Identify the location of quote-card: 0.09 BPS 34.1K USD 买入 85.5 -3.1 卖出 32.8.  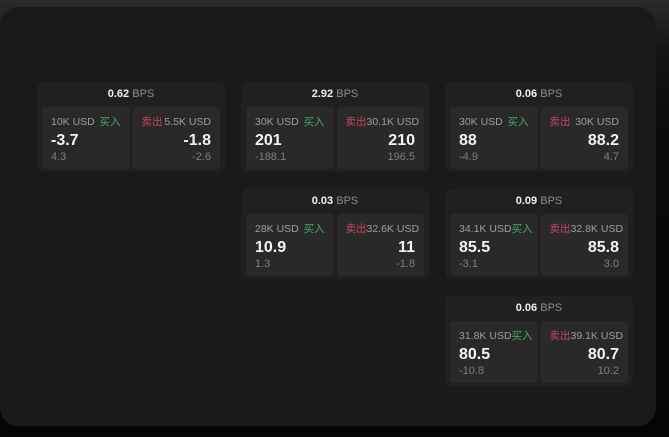
(539, 234).